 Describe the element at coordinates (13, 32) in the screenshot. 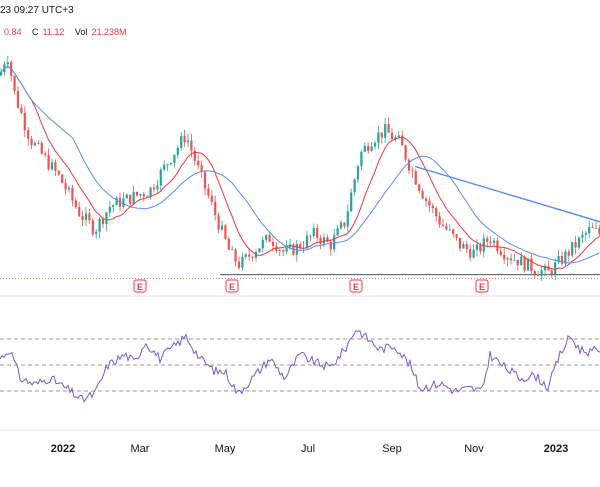

I see `ohlc-low: 0.84` at that location.